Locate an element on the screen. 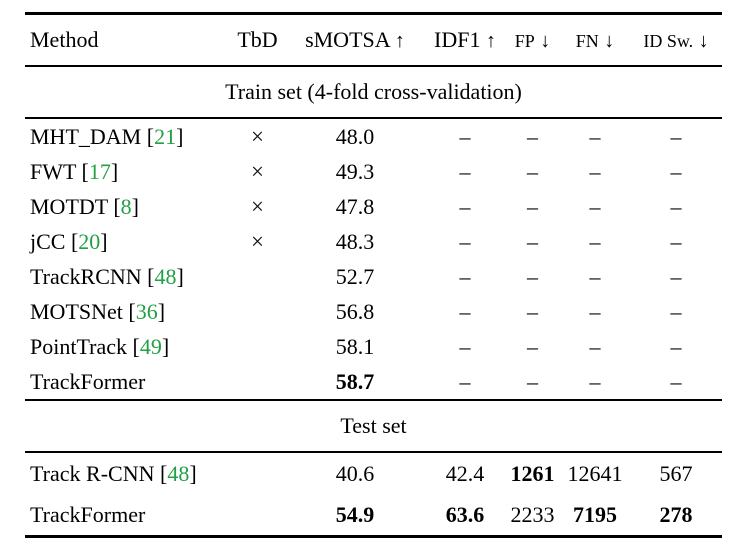 The width and height of the screenshot is (749, 553). test-section-label: Test set is located at coordinates (373, 426).